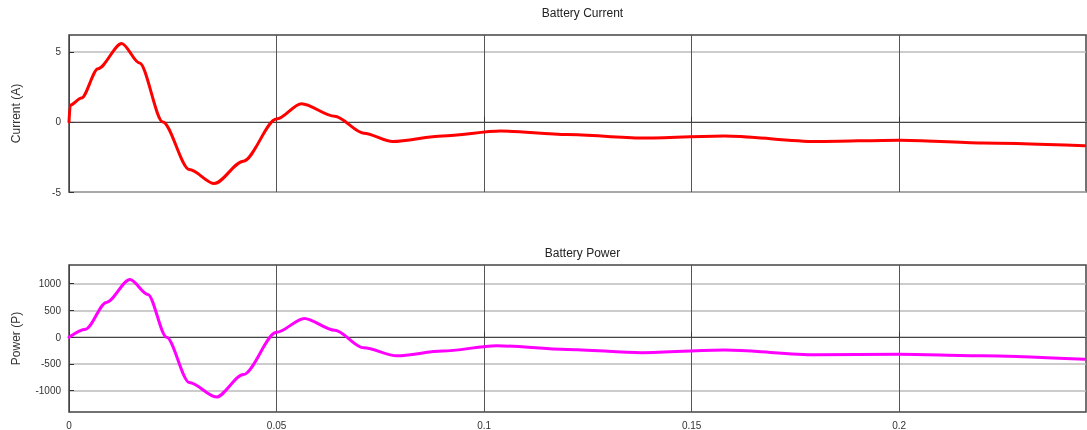  Describe the element at coordinates (69, 424) in the screenshot. I see `x-tick-label: 0` at that location.